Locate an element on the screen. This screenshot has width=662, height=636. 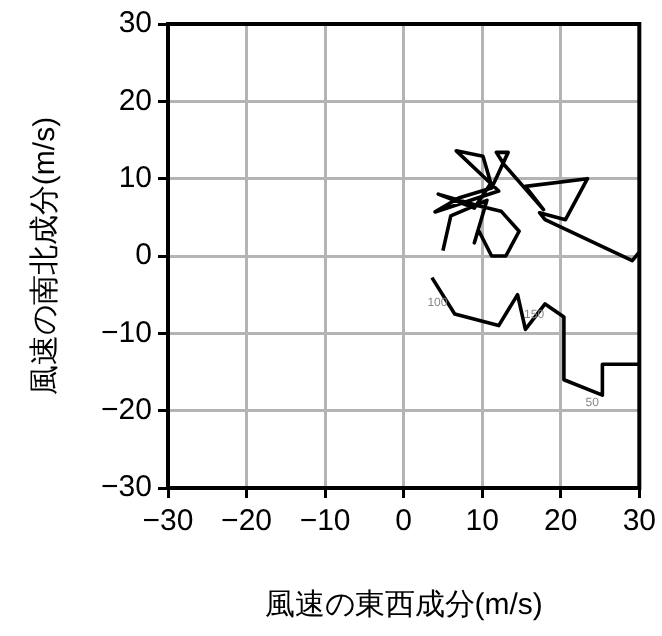
x-tick-label: −30 is located at coordinates (168, 521).